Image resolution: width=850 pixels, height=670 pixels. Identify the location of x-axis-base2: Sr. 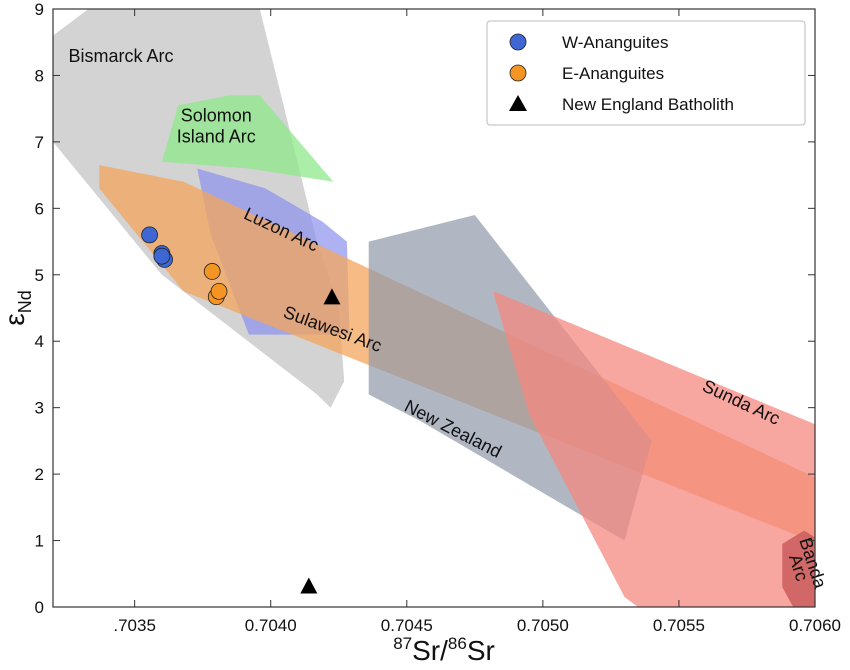
(481, 650).